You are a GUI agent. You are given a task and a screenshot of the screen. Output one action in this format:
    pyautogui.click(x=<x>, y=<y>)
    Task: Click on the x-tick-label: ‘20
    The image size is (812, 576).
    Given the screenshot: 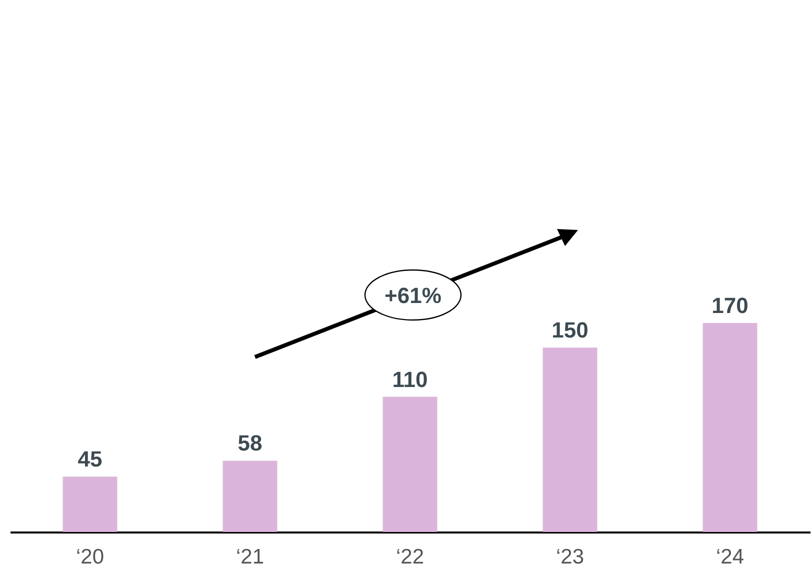 What is the action you would take?
    pyautogui.click(x=90, y=557)
    